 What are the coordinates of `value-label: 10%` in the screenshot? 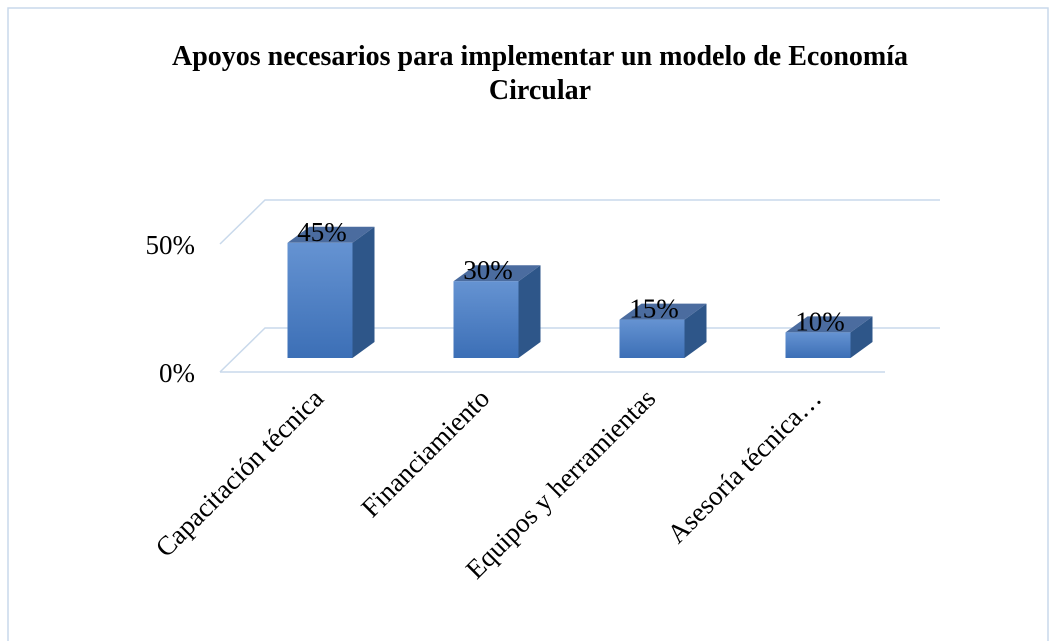 It's located at (820, 321).